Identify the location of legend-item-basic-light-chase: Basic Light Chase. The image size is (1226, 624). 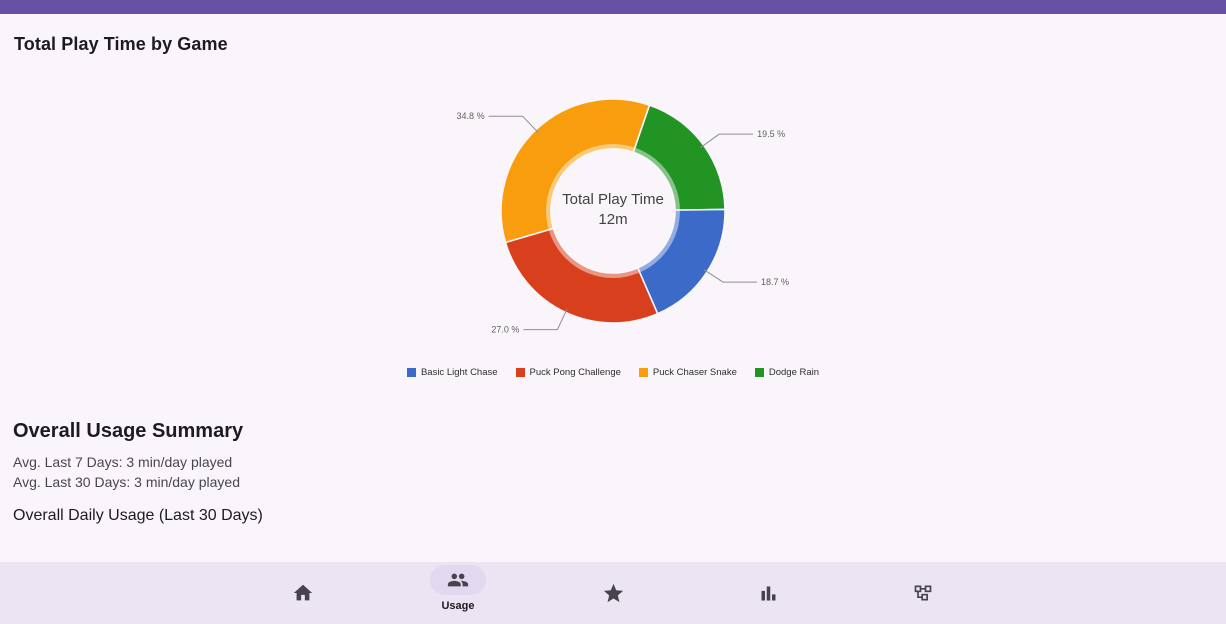
(452, 372).